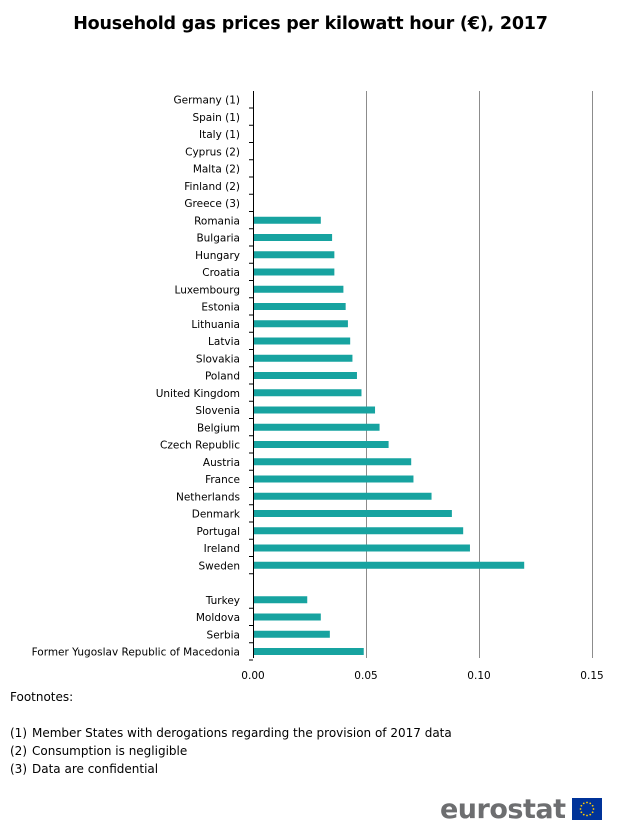  I want to click on footnote-text: Data are confidential, so click(95, 769).